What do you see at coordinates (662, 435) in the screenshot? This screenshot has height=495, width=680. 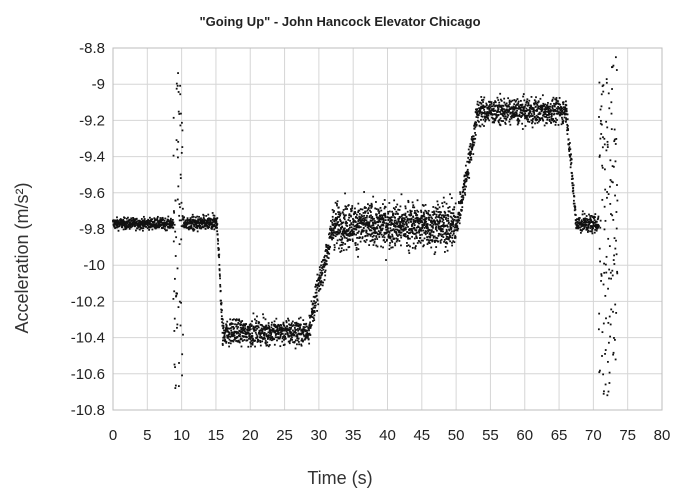 I see `x-tick-label: 80` at bounding box center [662, 435].